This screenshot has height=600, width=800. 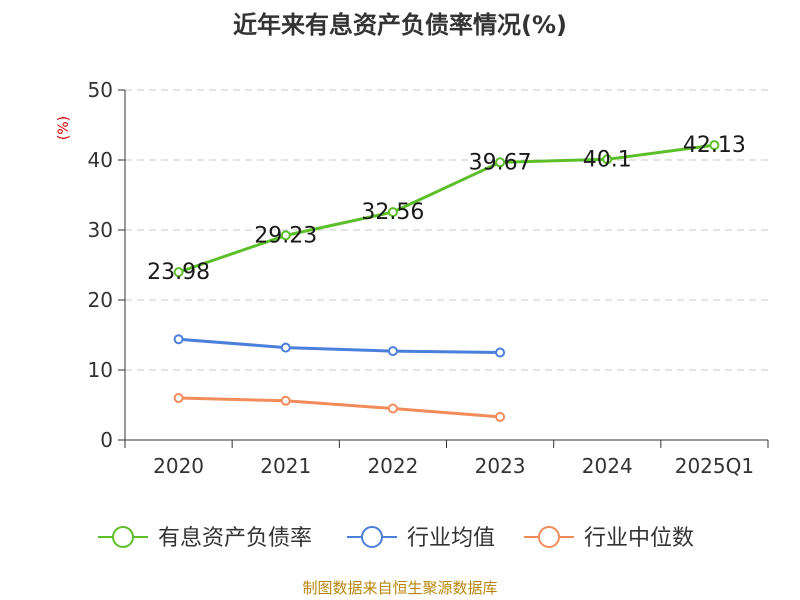 I want to click on x-tick-label: 2021, so click(x=285, y=466).